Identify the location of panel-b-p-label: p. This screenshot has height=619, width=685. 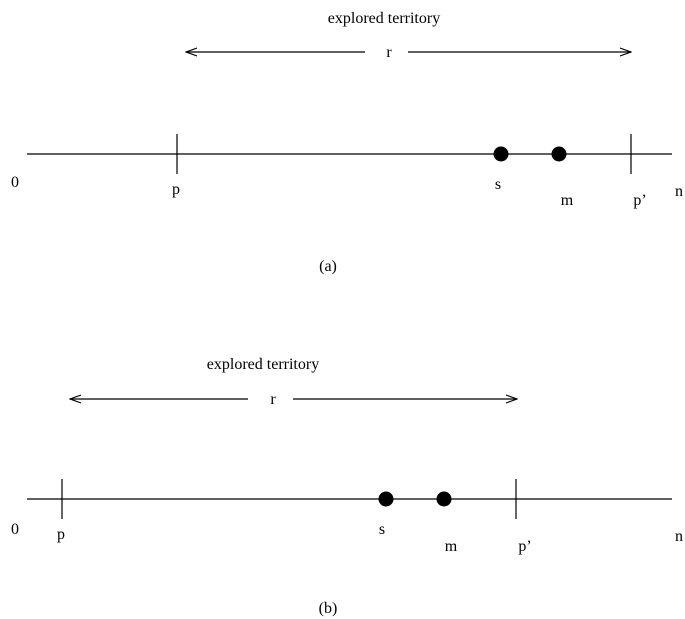
(61, 534).